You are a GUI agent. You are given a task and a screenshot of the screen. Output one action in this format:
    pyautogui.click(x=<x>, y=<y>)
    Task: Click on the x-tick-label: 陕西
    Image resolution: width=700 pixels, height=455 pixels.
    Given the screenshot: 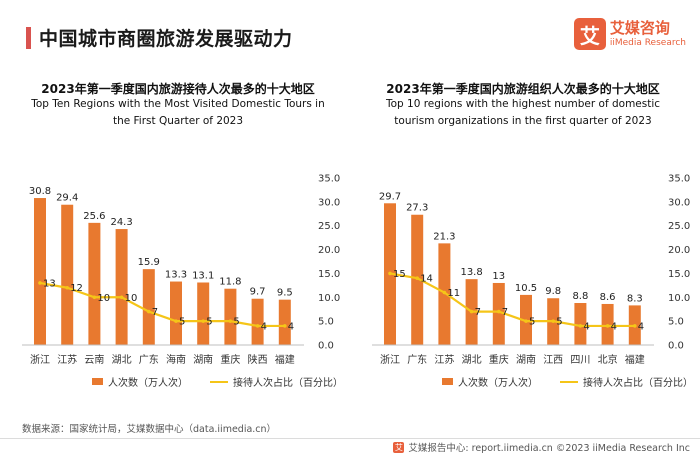 What is the action you would take?
    pyautogui.click(x=258, y=359)
    